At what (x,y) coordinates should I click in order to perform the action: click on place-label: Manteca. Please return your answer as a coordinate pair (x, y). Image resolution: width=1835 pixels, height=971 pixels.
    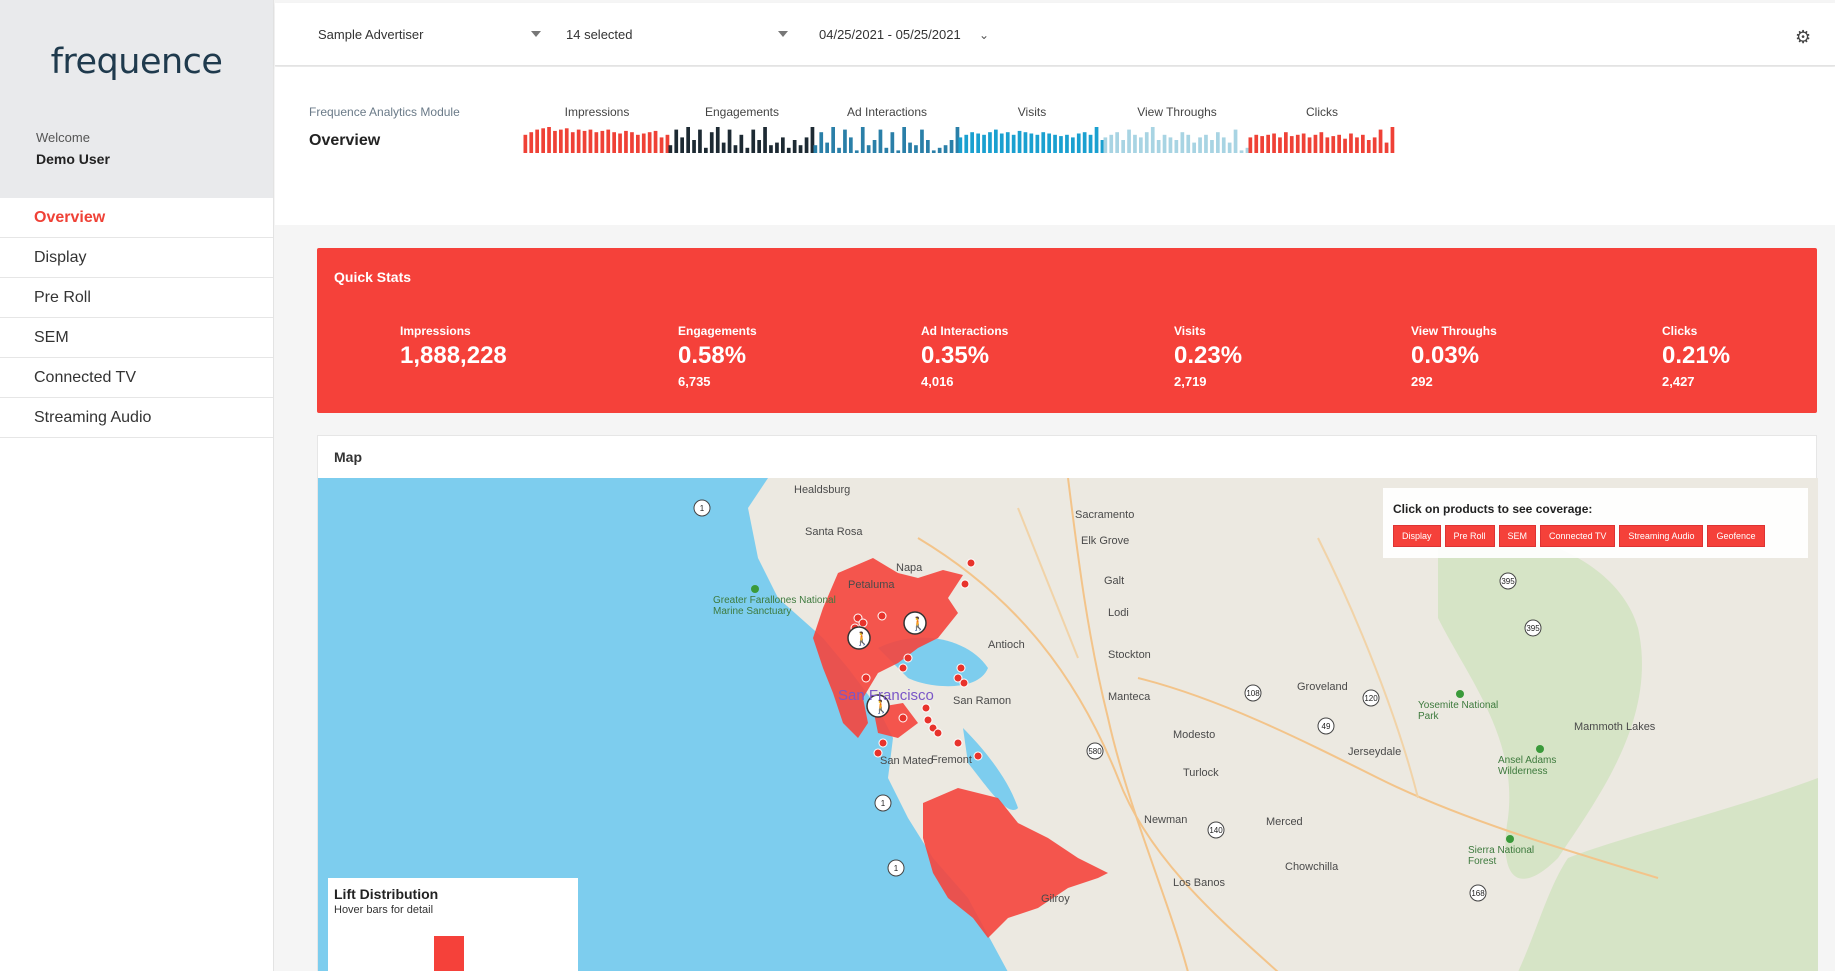
    Looking at the image, I should click on (1129, 697).